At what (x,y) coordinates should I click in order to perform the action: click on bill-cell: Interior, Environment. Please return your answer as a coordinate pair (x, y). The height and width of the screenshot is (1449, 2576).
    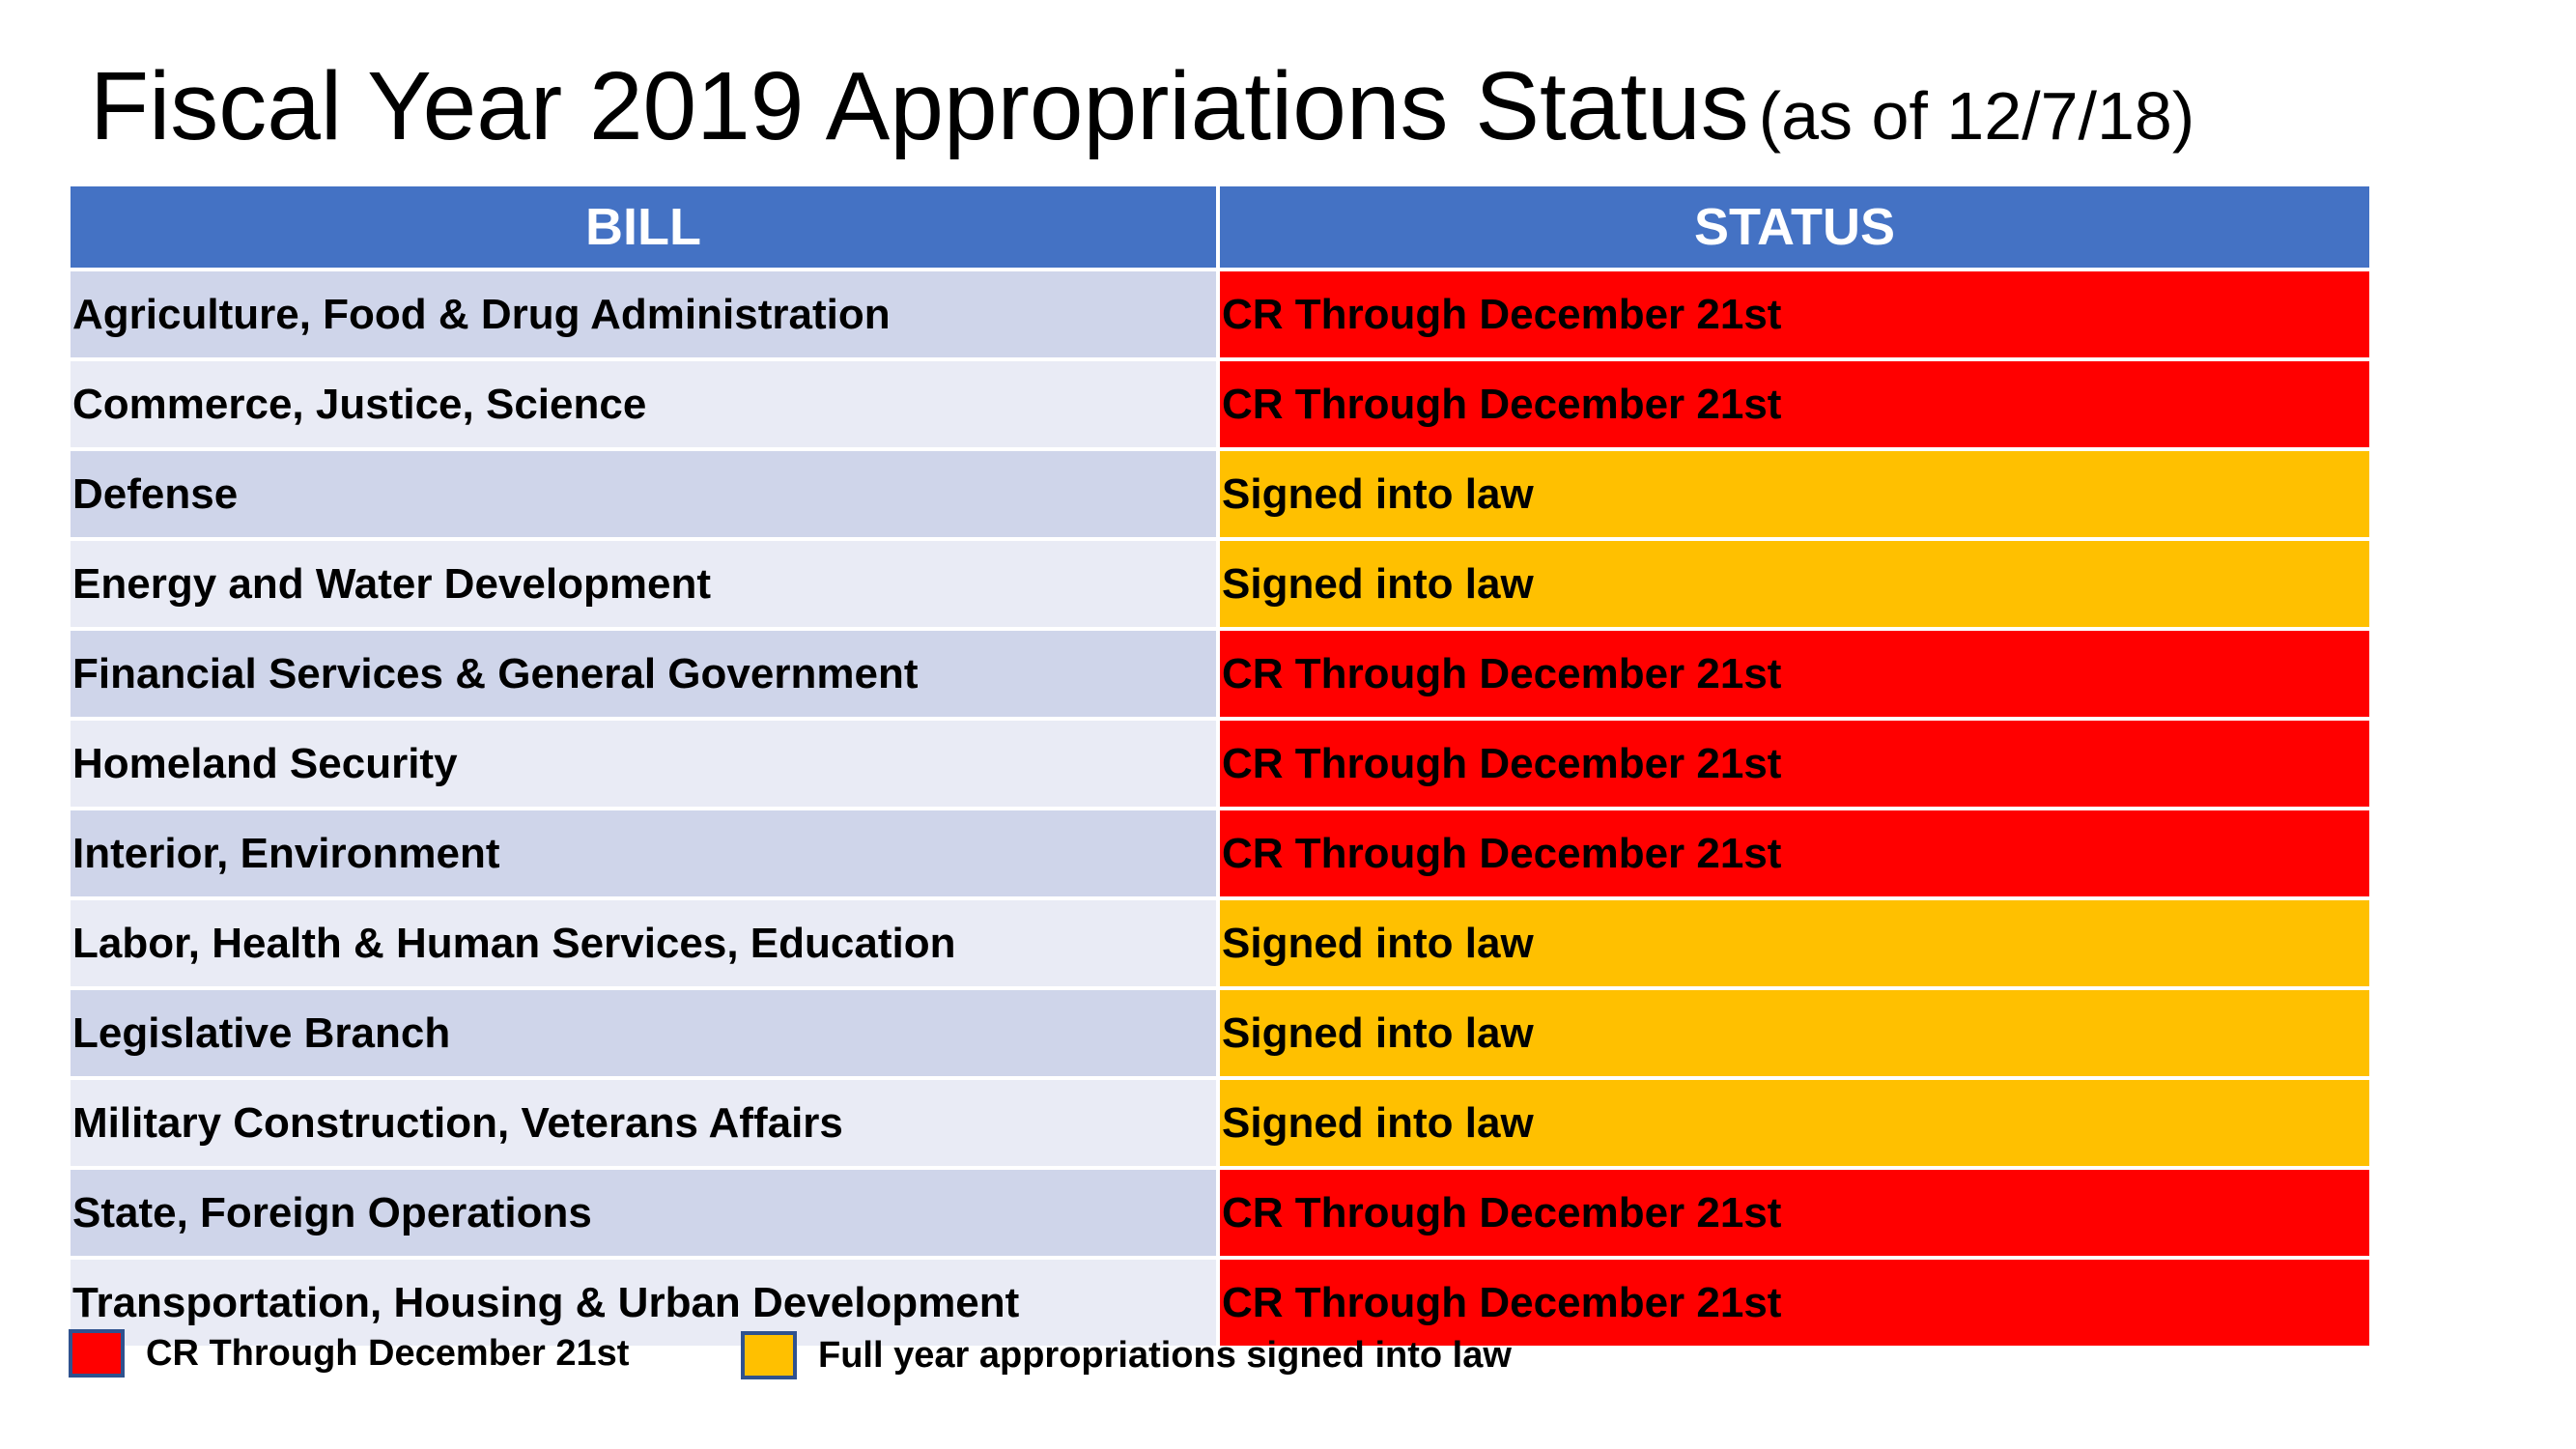
    Looking at the image, I should click on (643, 853).